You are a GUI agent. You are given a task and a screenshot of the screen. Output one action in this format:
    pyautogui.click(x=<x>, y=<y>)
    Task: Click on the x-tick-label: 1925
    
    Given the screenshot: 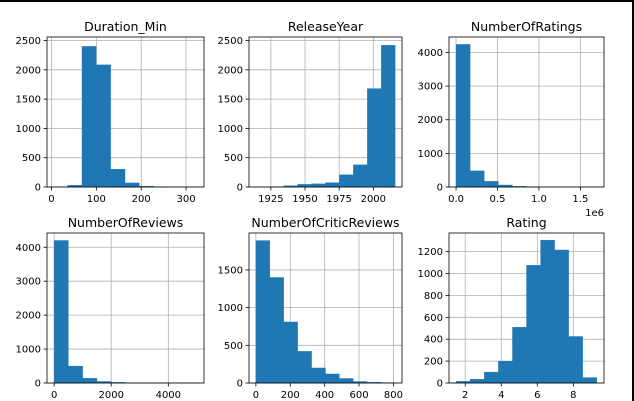 What is the action you would take?
    pyautogui.click(x=270, y=199)
    